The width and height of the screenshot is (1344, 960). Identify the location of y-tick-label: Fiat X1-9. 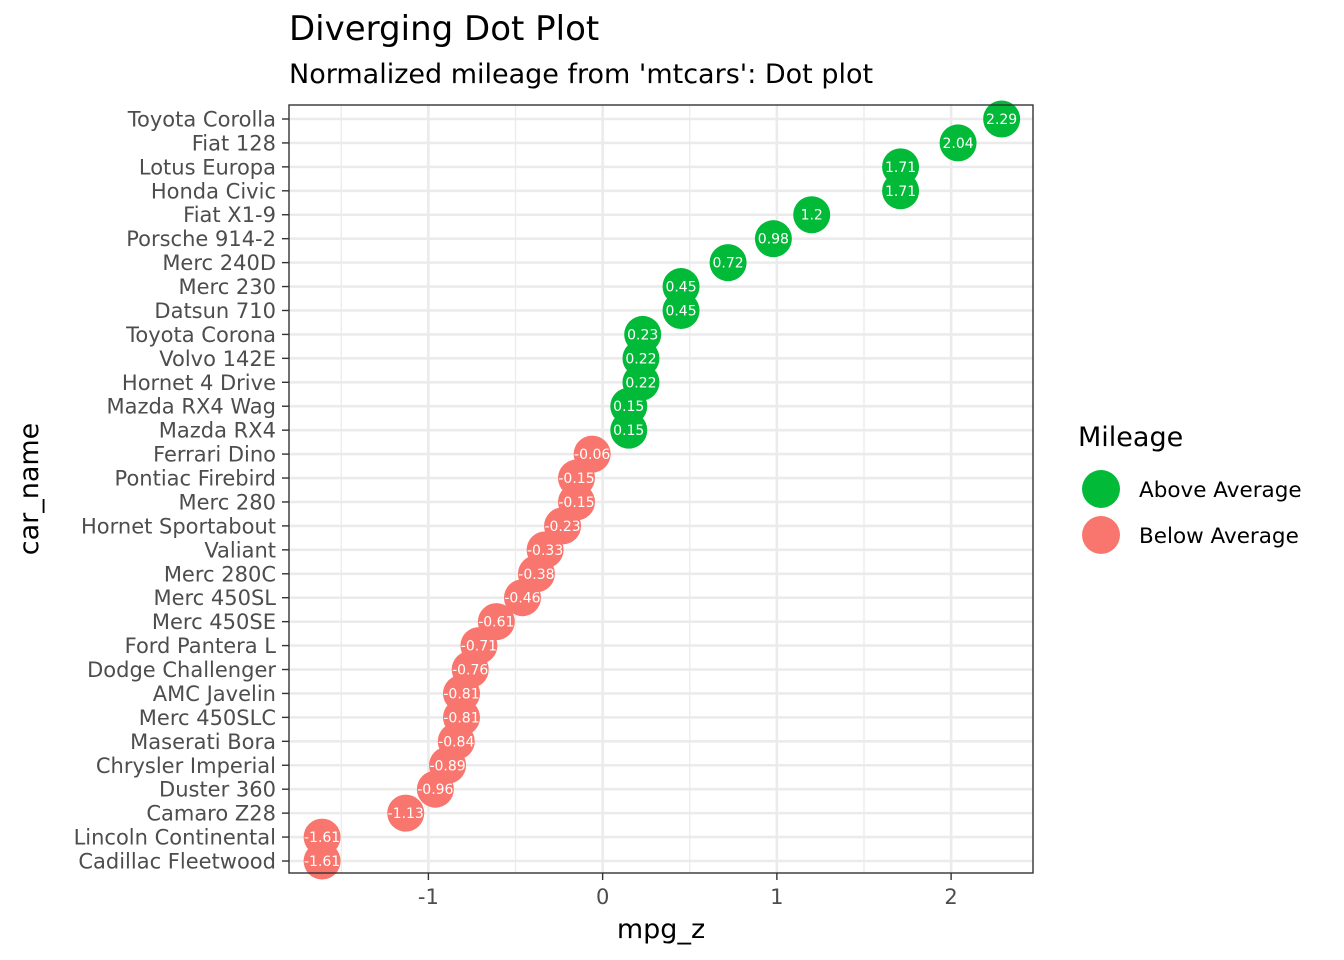
(229, 215).